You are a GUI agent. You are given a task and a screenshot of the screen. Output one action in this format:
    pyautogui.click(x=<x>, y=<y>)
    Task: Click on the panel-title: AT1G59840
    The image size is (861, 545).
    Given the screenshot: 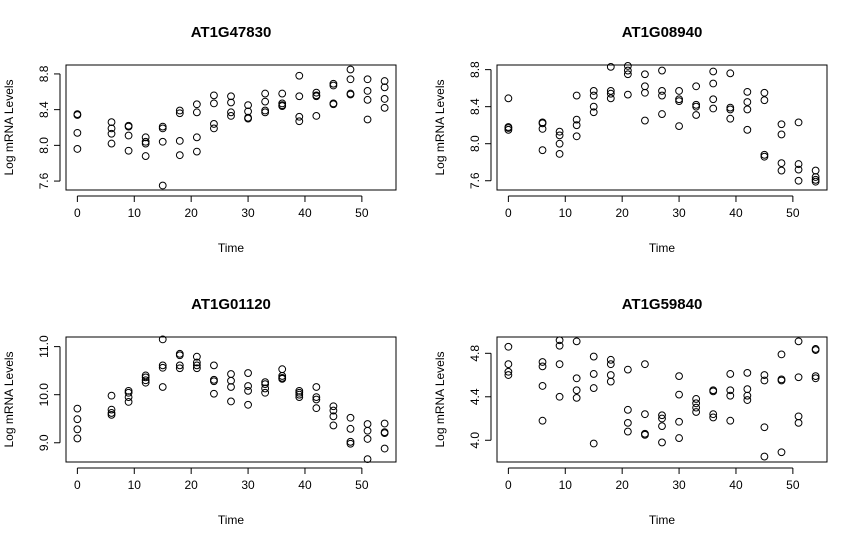 What is the action you would take?
    pyautogui.click(x=662, y=304)
    